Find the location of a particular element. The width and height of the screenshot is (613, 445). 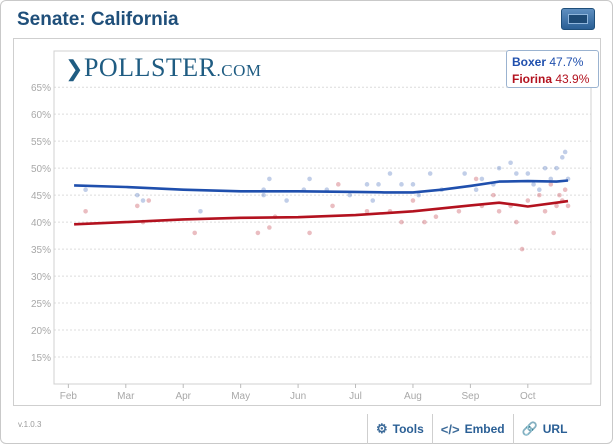

embed-button: </> Embed is located at coordinates (472, 429).